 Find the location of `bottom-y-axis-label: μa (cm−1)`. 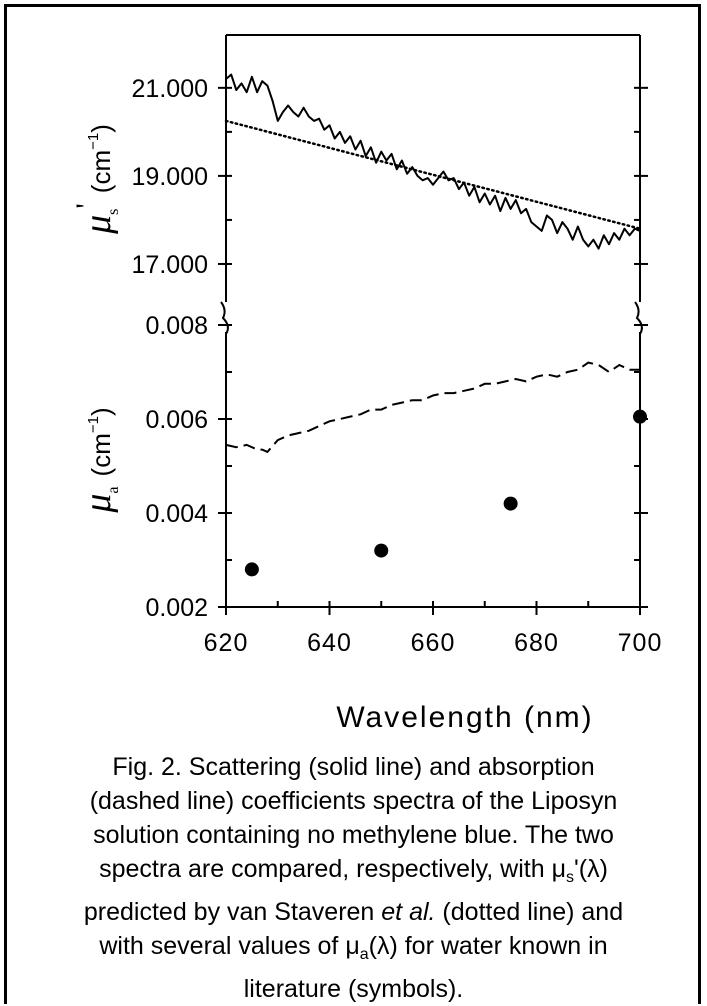

bottom-y-axis-label: μa (cm−1) is located at coordinates (99, 460).